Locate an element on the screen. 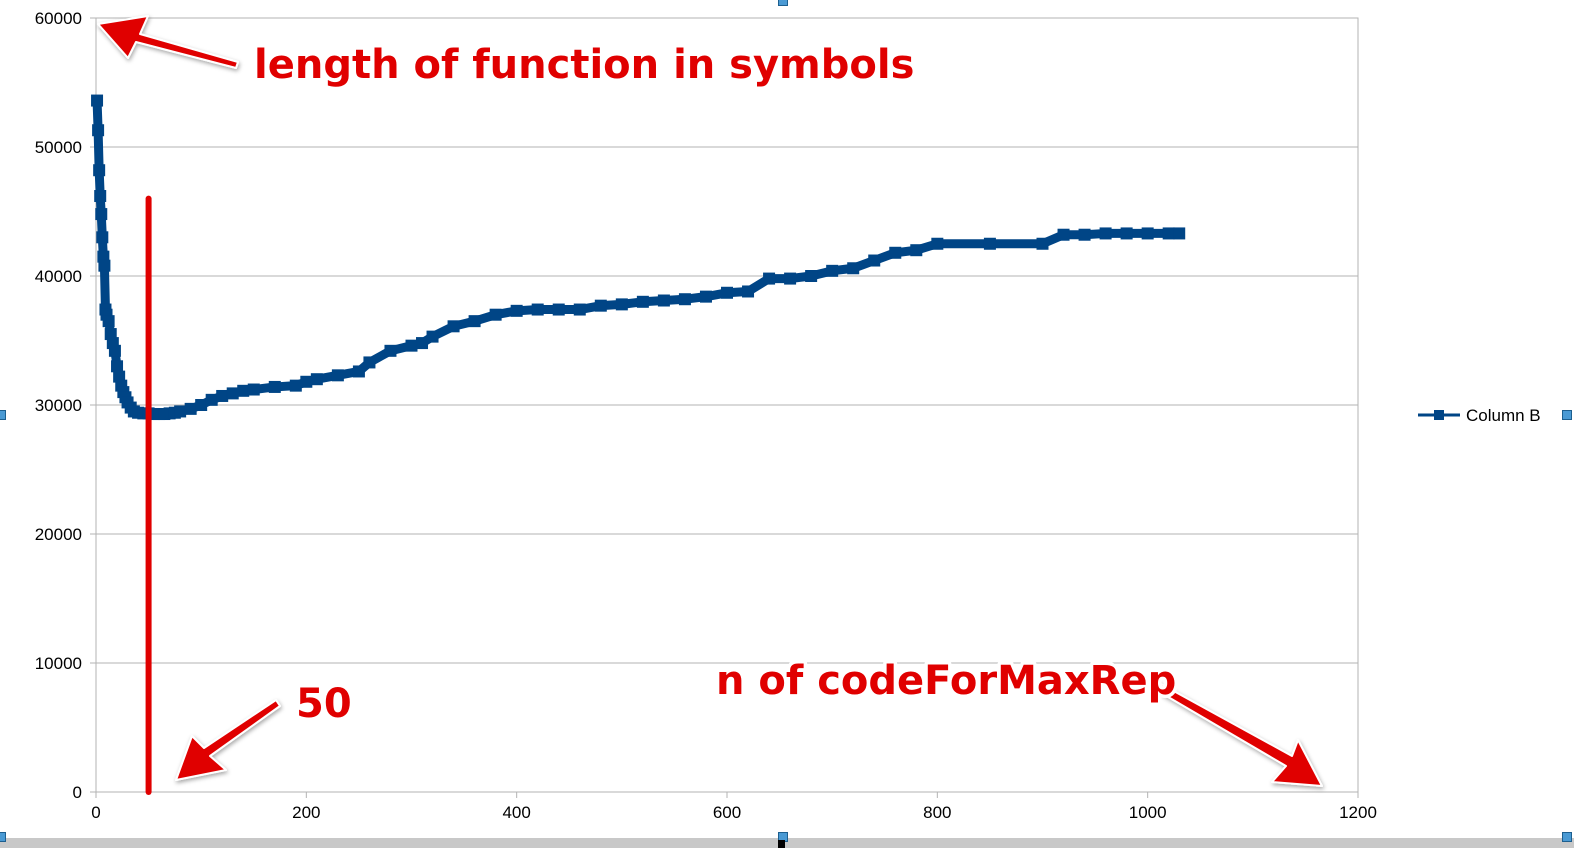 This screenshot has height=853, width=1574. y-tick-label-0: 0 is located at coordinates (77, 792).